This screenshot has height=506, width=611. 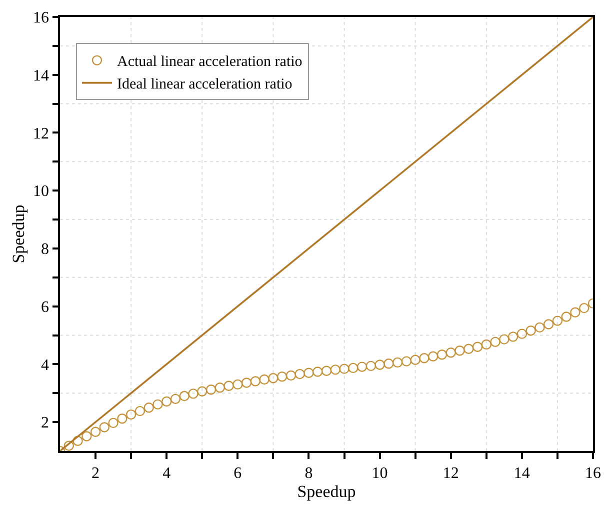 What do you see at coordinates (326, 491) in the screenshot?
I see `x-axis-title: Speedup` at bounding box center [326, 491].